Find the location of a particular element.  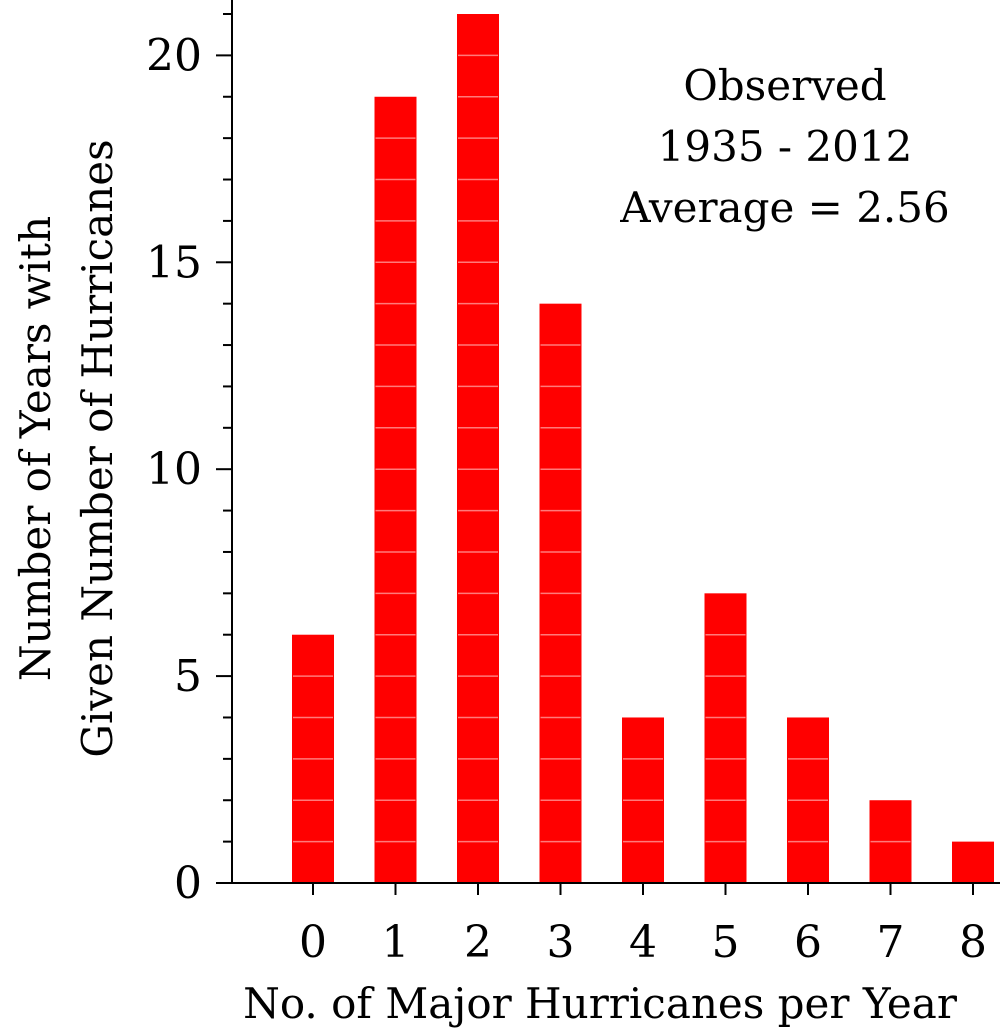

y-axis-title-line-1: Number of Years with is located at coordinates (35, 448).